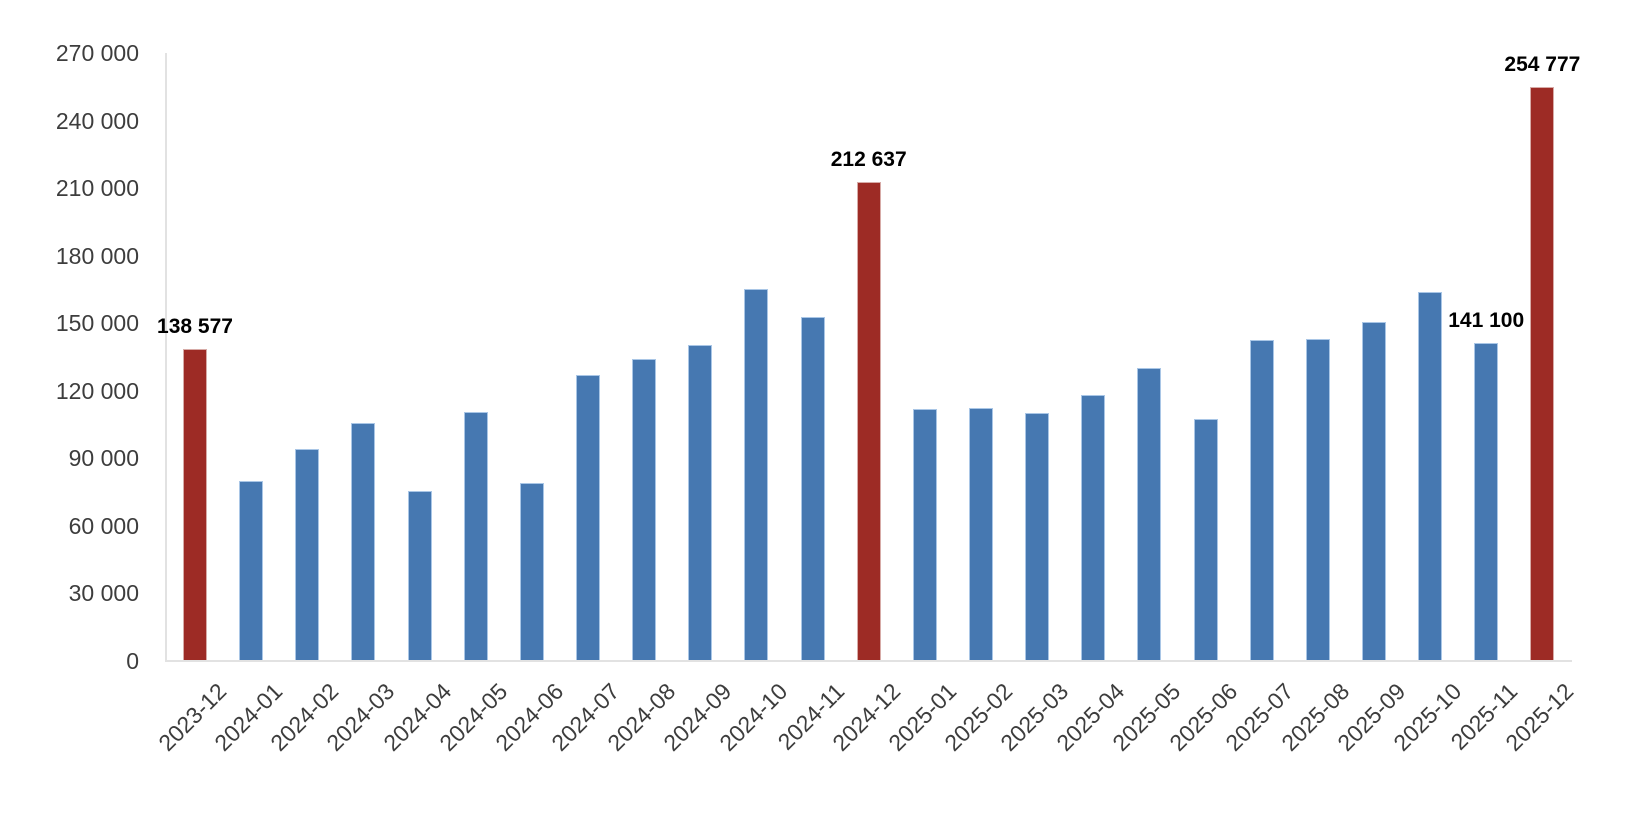  I want to click on y-axis-tick-label: 150 000, so click(97, 323).